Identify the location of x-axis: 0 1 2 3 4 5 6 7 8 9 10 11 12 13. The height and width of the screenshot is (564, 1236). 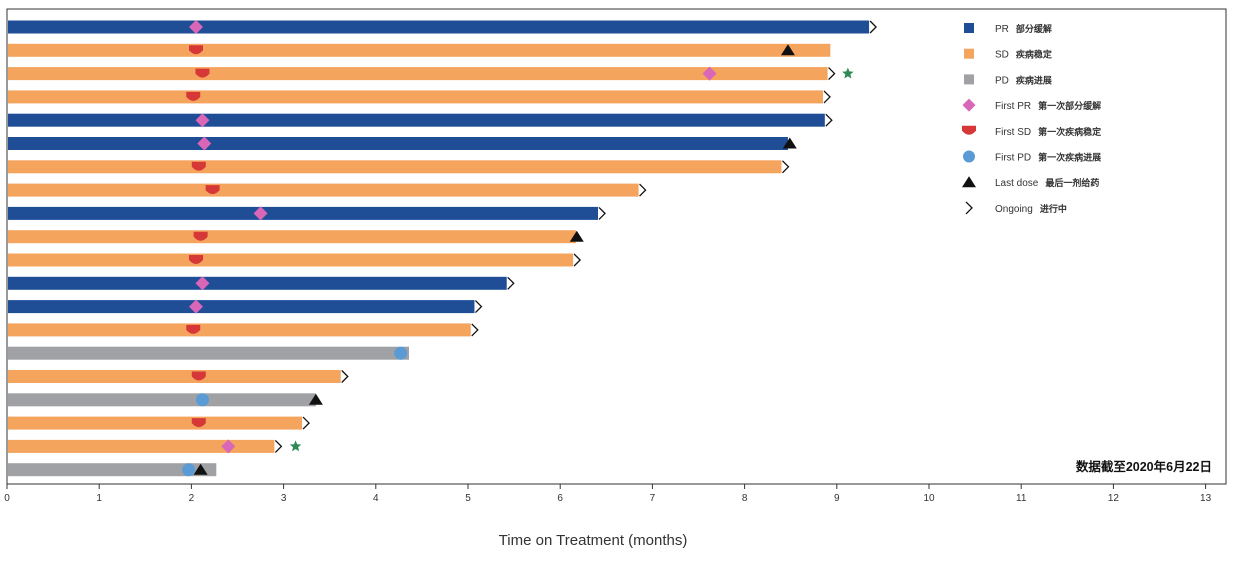
(615, 493).